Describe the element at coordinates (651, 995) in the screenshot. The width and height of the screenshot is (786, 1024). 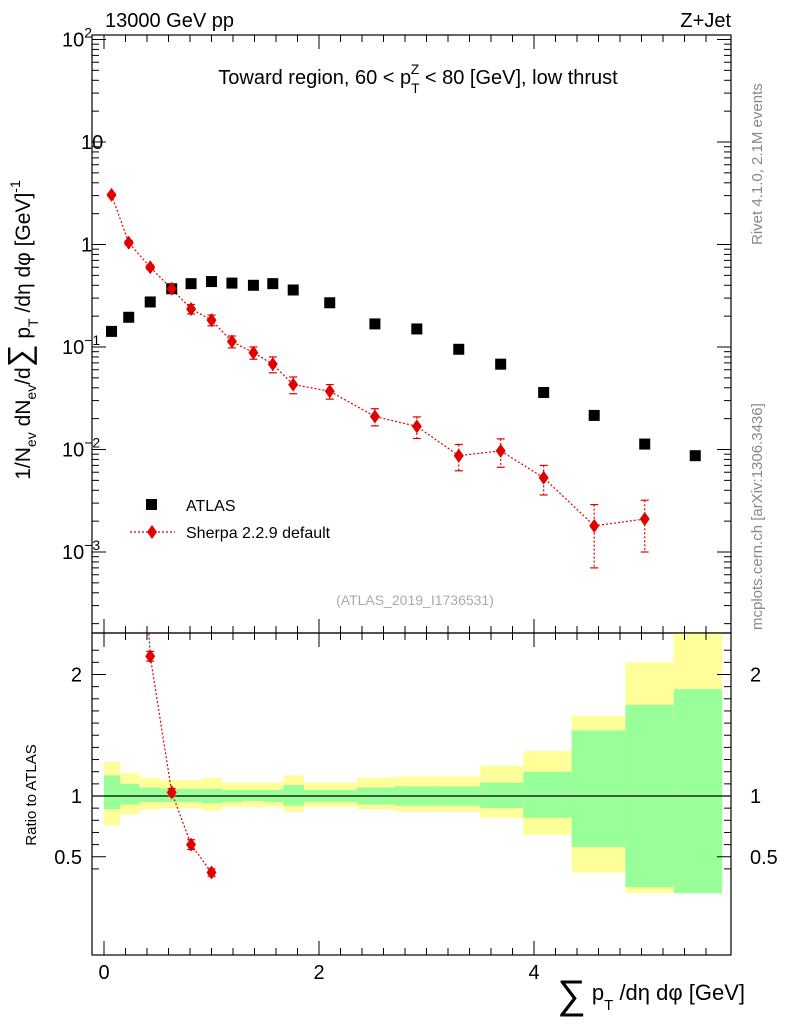
I see `x-axis-title: ∑ pT /dη dφ [GeV]` at that location.